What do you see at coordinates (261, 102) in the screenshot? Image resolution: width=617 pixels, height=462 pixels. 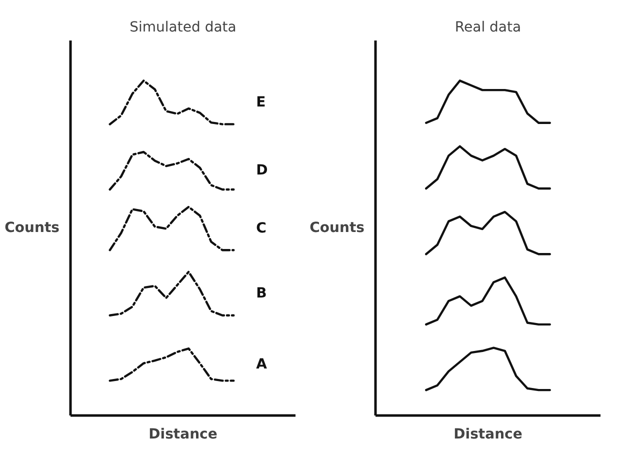 I see `series-label: E` at bounding box center [261, 102].